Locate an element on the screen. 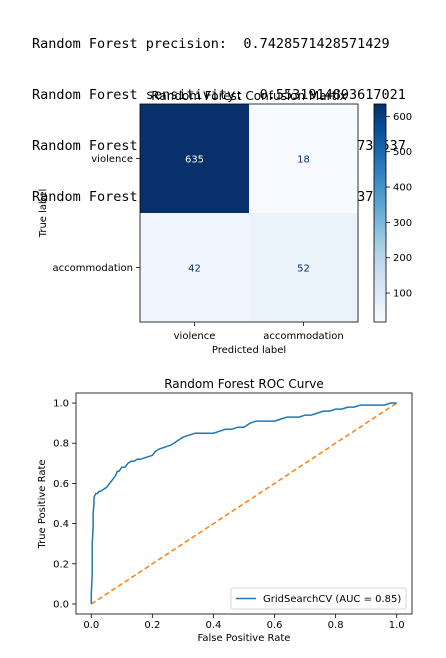 The width and height of the screenshot is (446, 658). cm-cell-labels: 635 18 42 52 is located at coordinates (247, 215).